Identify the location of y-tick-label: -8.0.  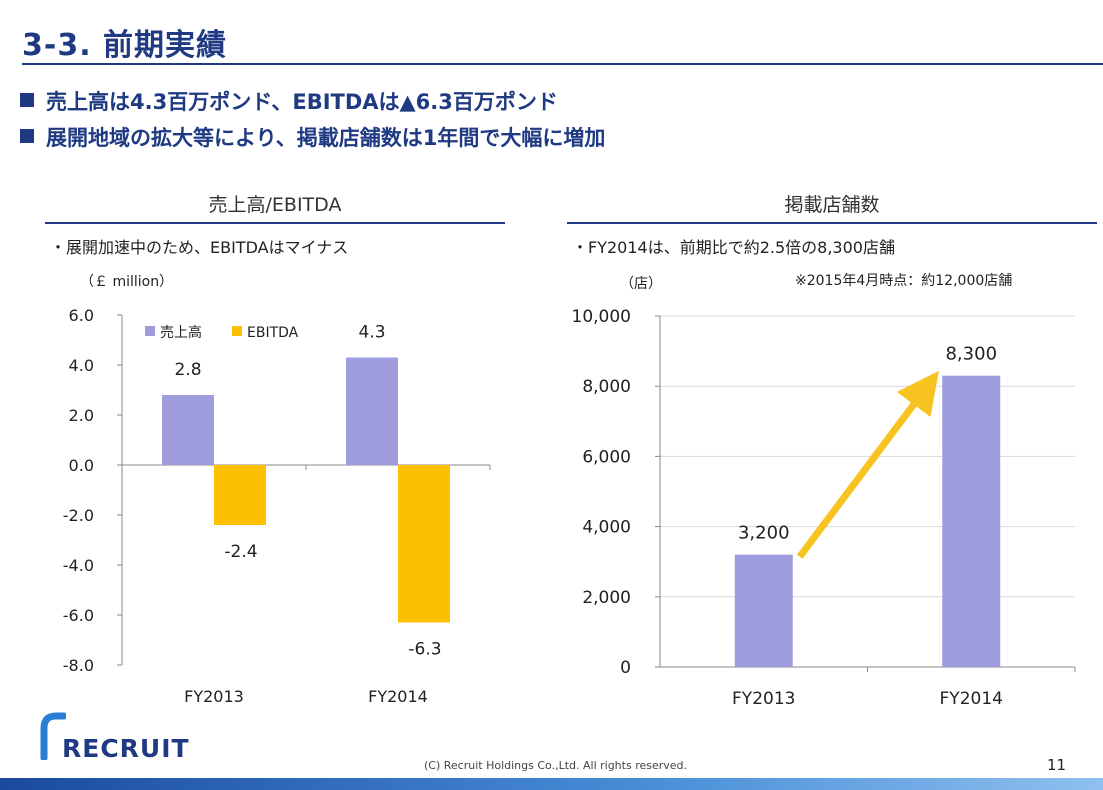
(78, 665).